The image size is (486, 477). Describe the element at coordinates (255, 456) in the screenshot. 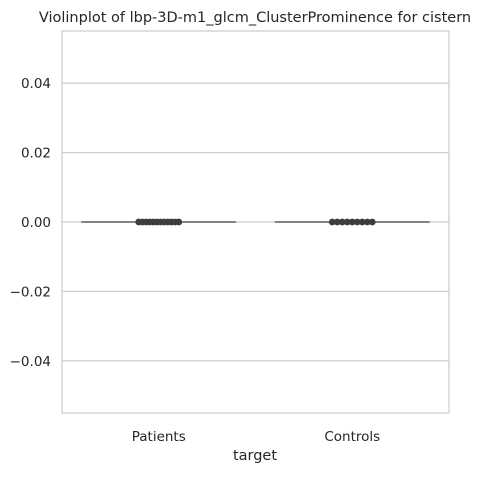

I see `x-axis-label: target` at that location.